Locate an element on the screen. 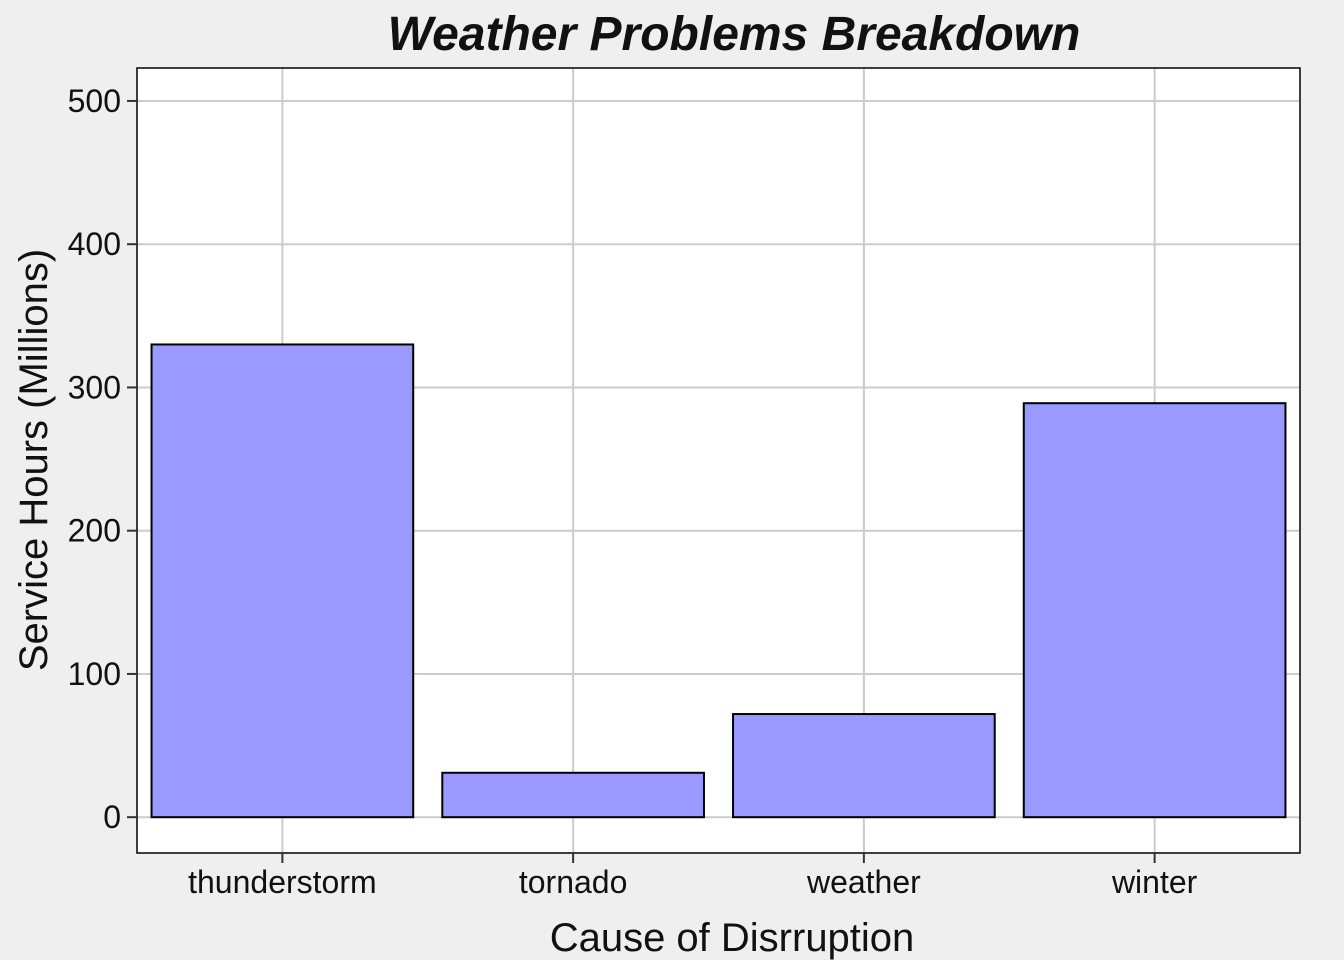  y-tick-label: 200 is located at coordinates (94, 531).